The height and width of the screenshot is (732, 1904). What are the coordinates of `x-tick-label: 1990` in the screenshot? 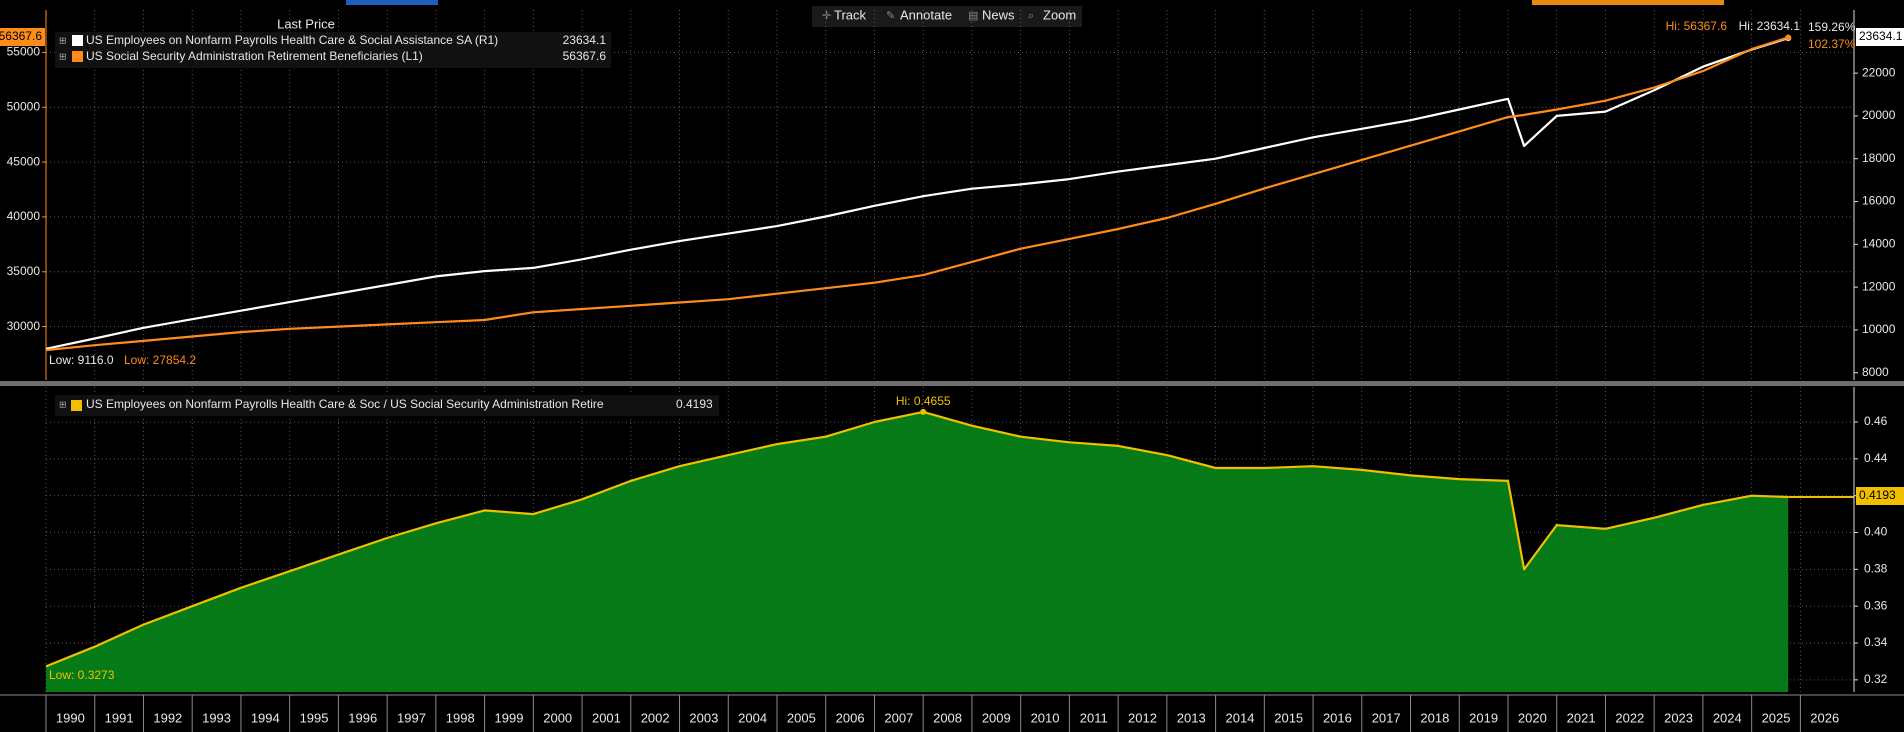 It's located at (70, 717).